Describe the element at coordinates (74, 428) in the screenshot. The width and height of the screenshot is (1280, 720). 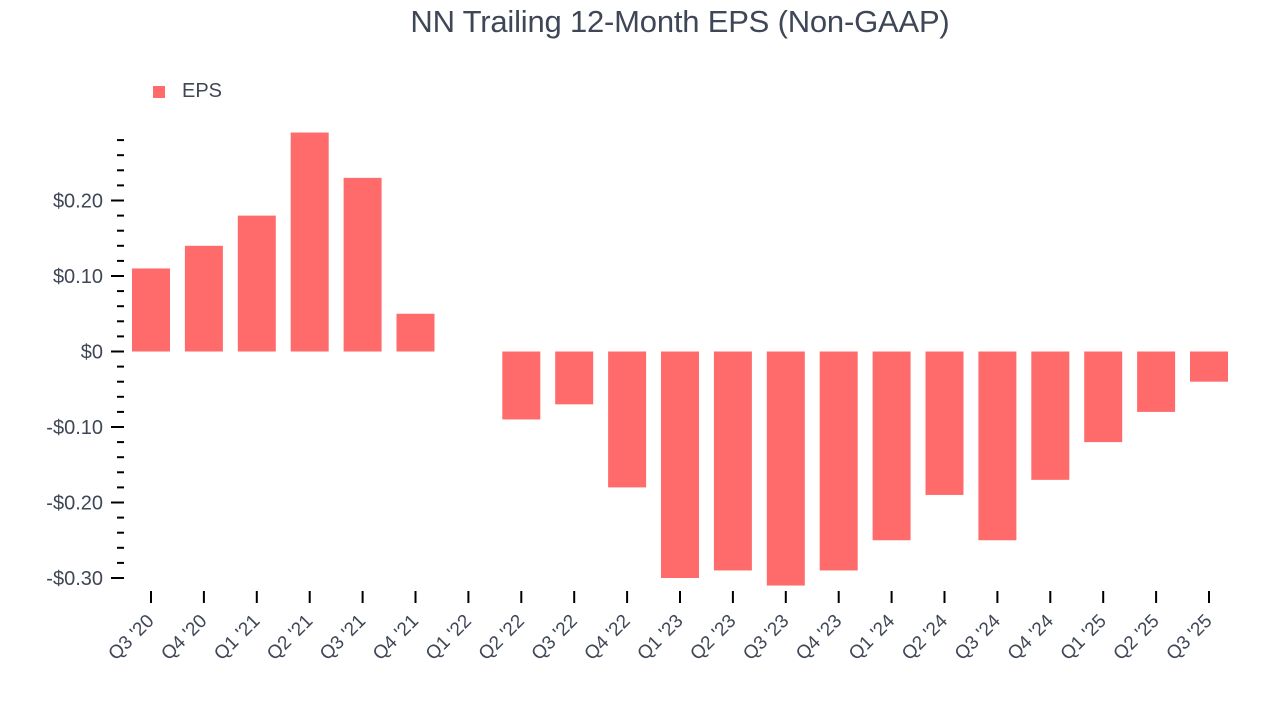
I see `y-tick-label: -$0.10` at that location.